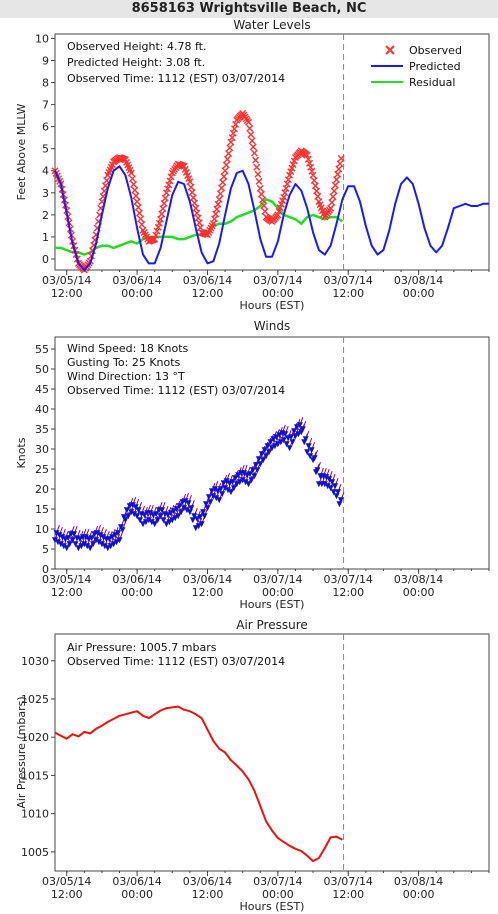 This screenshot has height=914, width=498. Describe the element at coordinates (45, 569) in the screenshot. I see `y-tick-label: 0` at that location.